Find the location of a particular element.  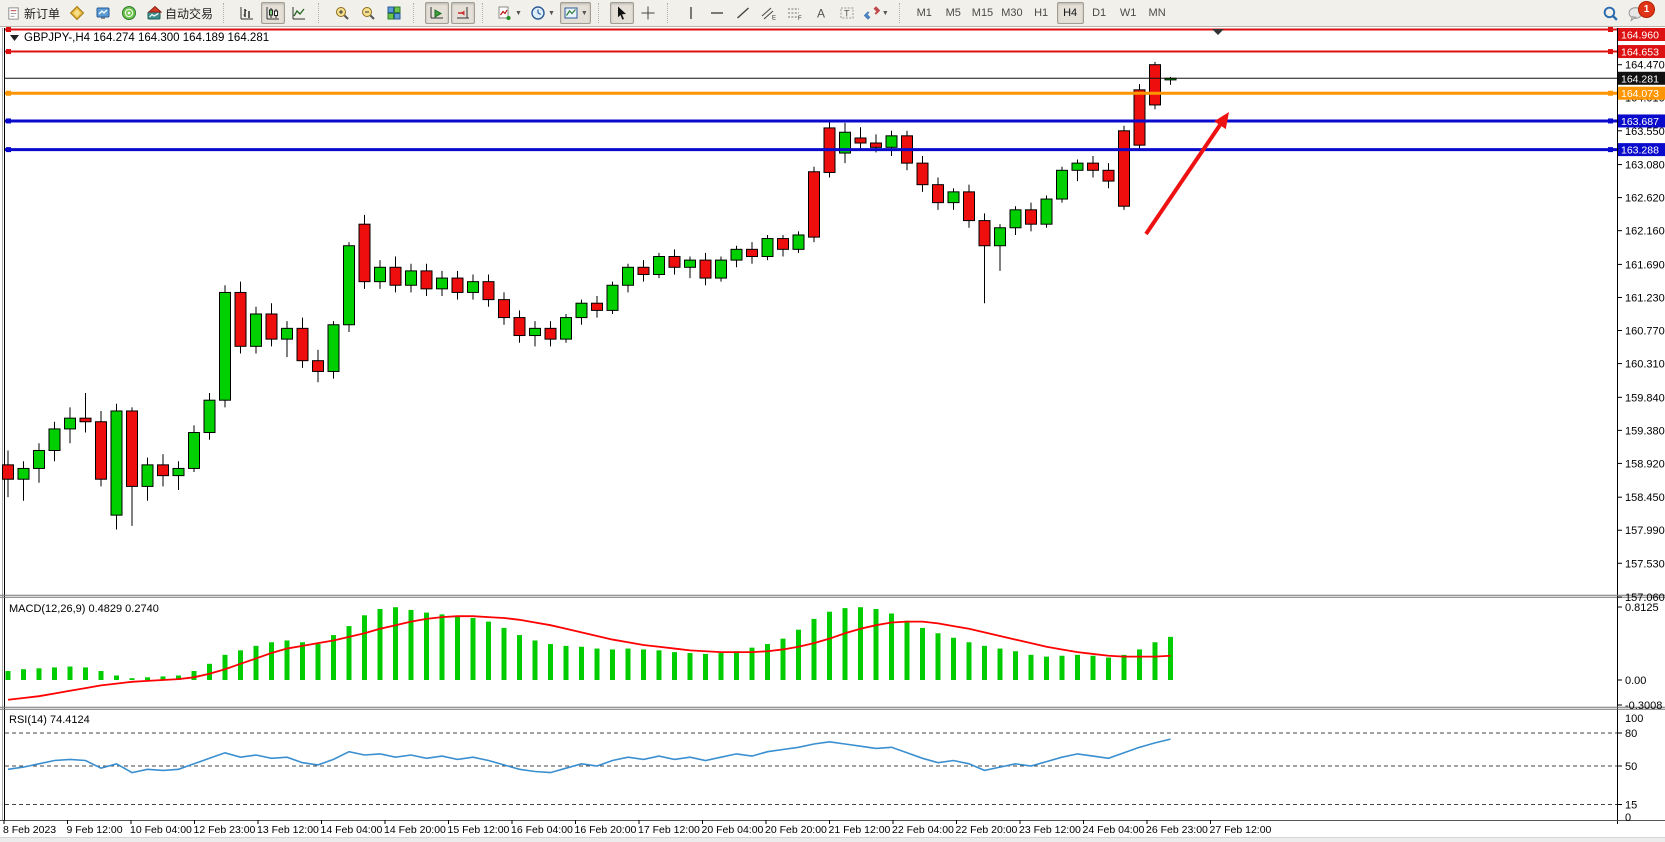

rsi-level-label: 50 is located at coordinates (1631, 767).